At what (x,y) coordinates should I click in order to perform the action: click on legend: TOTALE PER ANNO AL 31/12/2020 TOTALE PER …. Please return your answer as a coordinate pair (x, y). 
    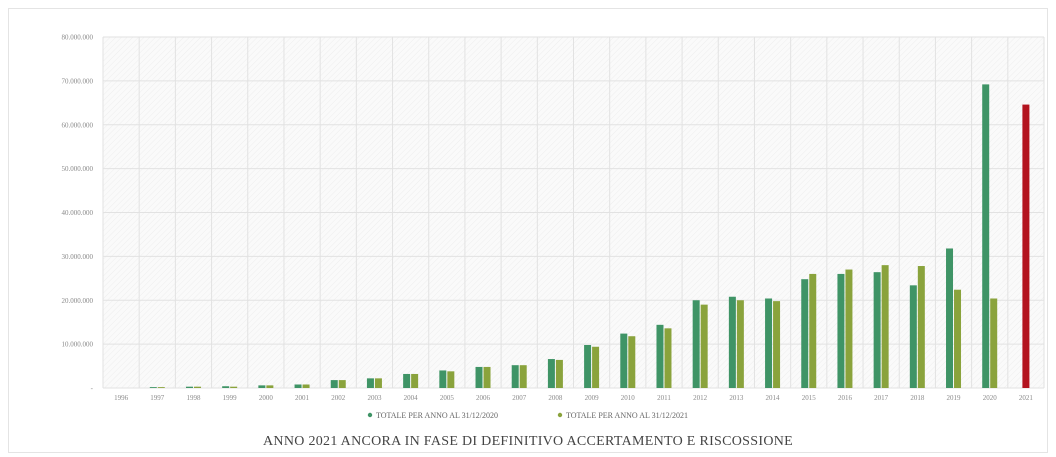
    Looking at the image, I should click on (527, 415).